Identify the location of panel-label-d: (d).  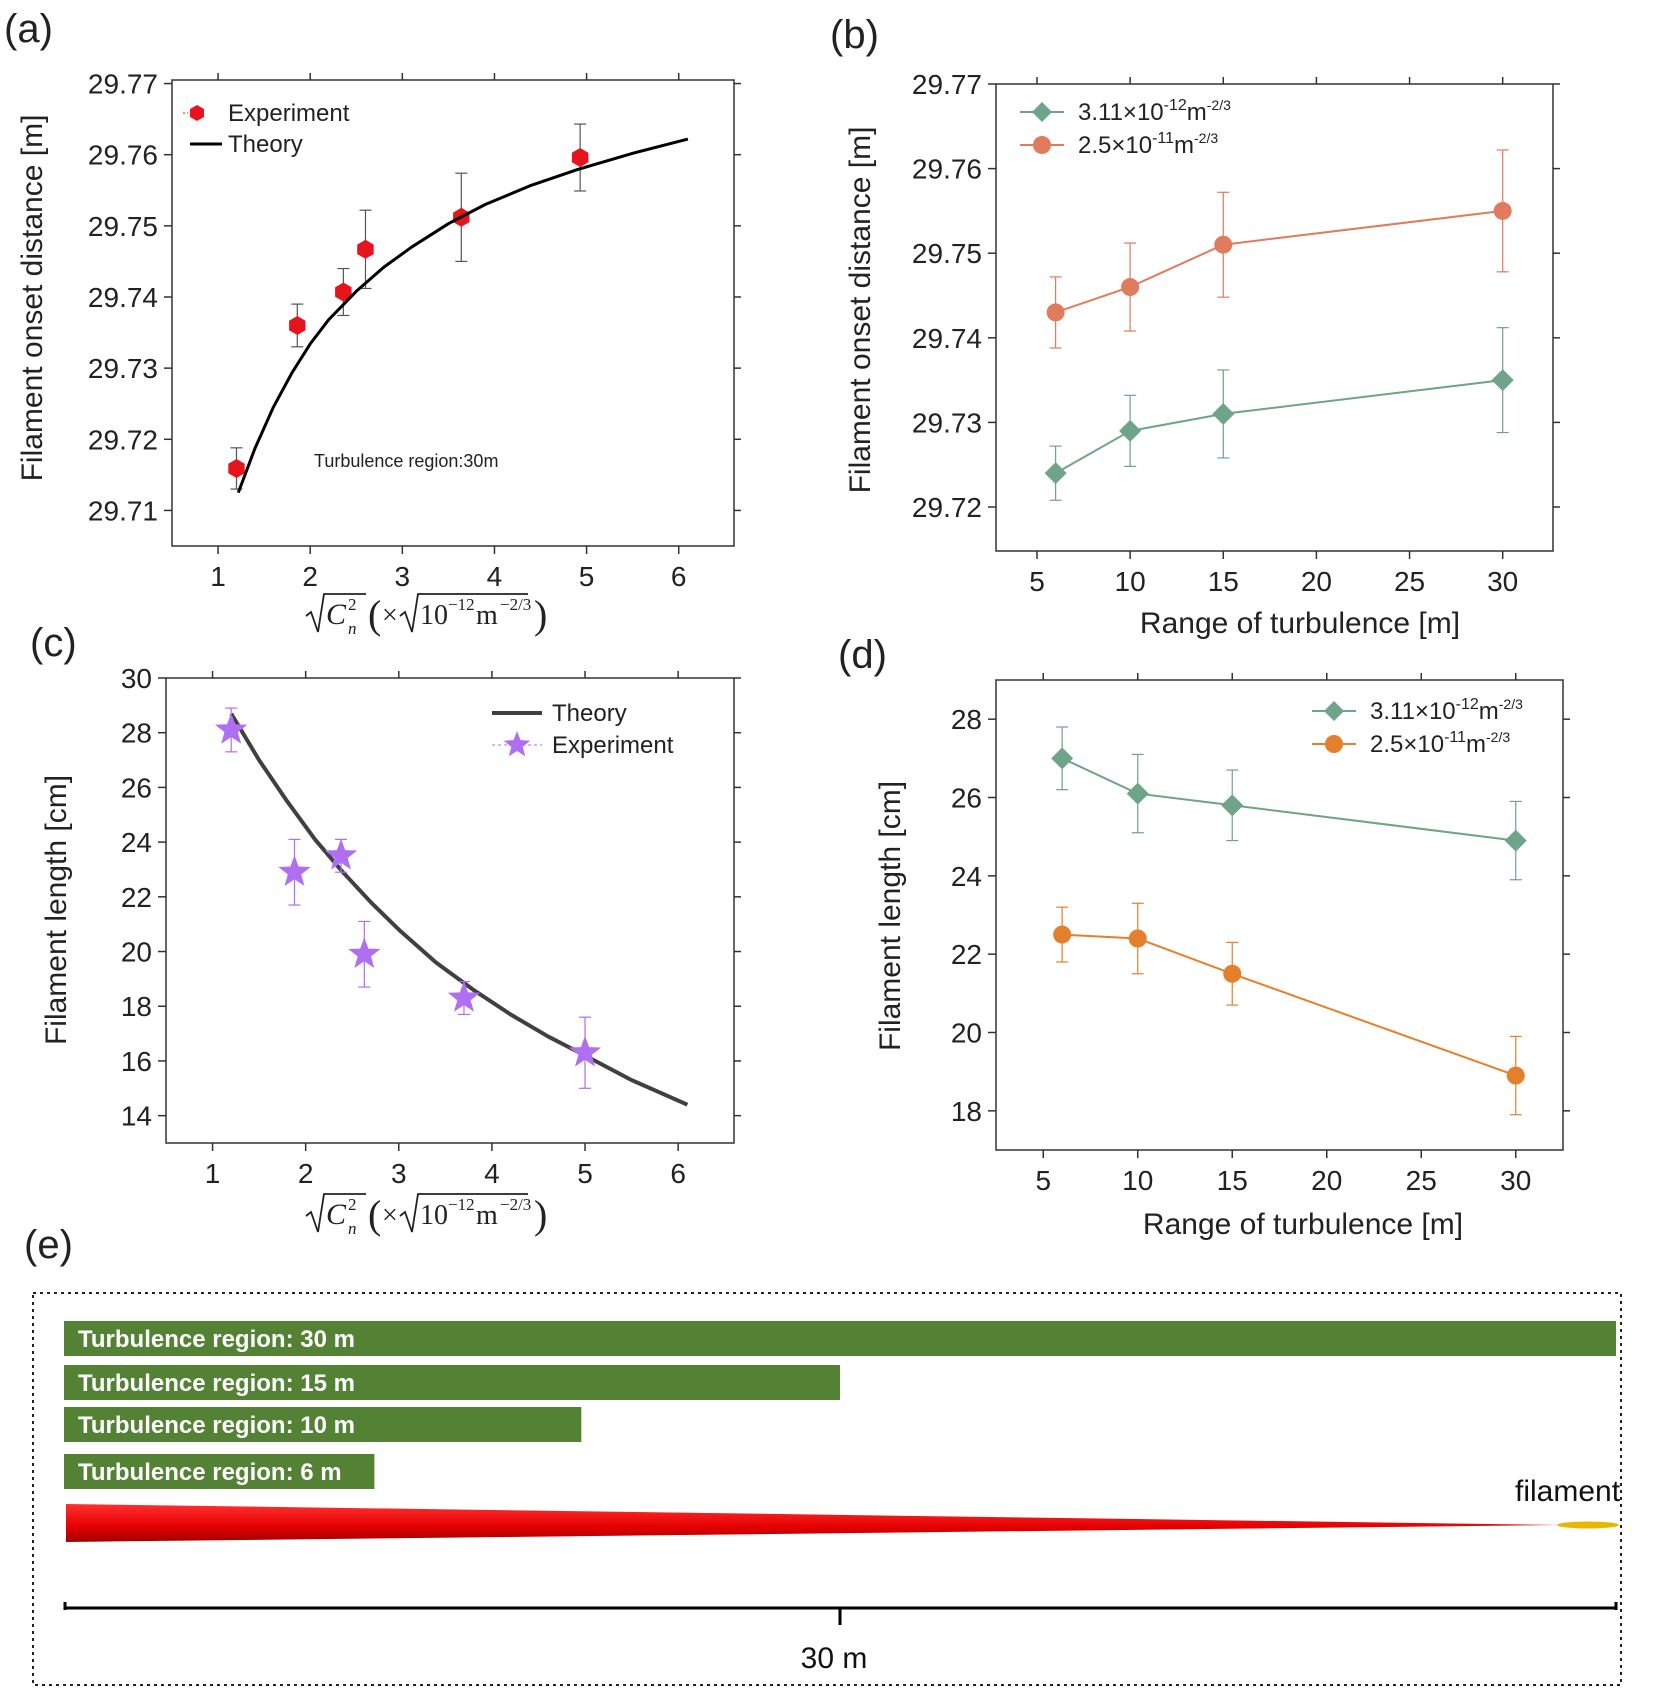
(862, 655).